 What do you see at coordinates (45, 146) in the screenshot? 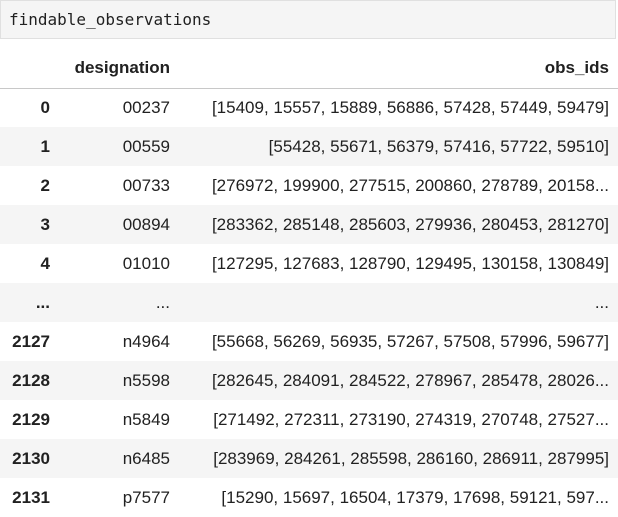
I see `row-index: 1` at bounding box center [45, 146].